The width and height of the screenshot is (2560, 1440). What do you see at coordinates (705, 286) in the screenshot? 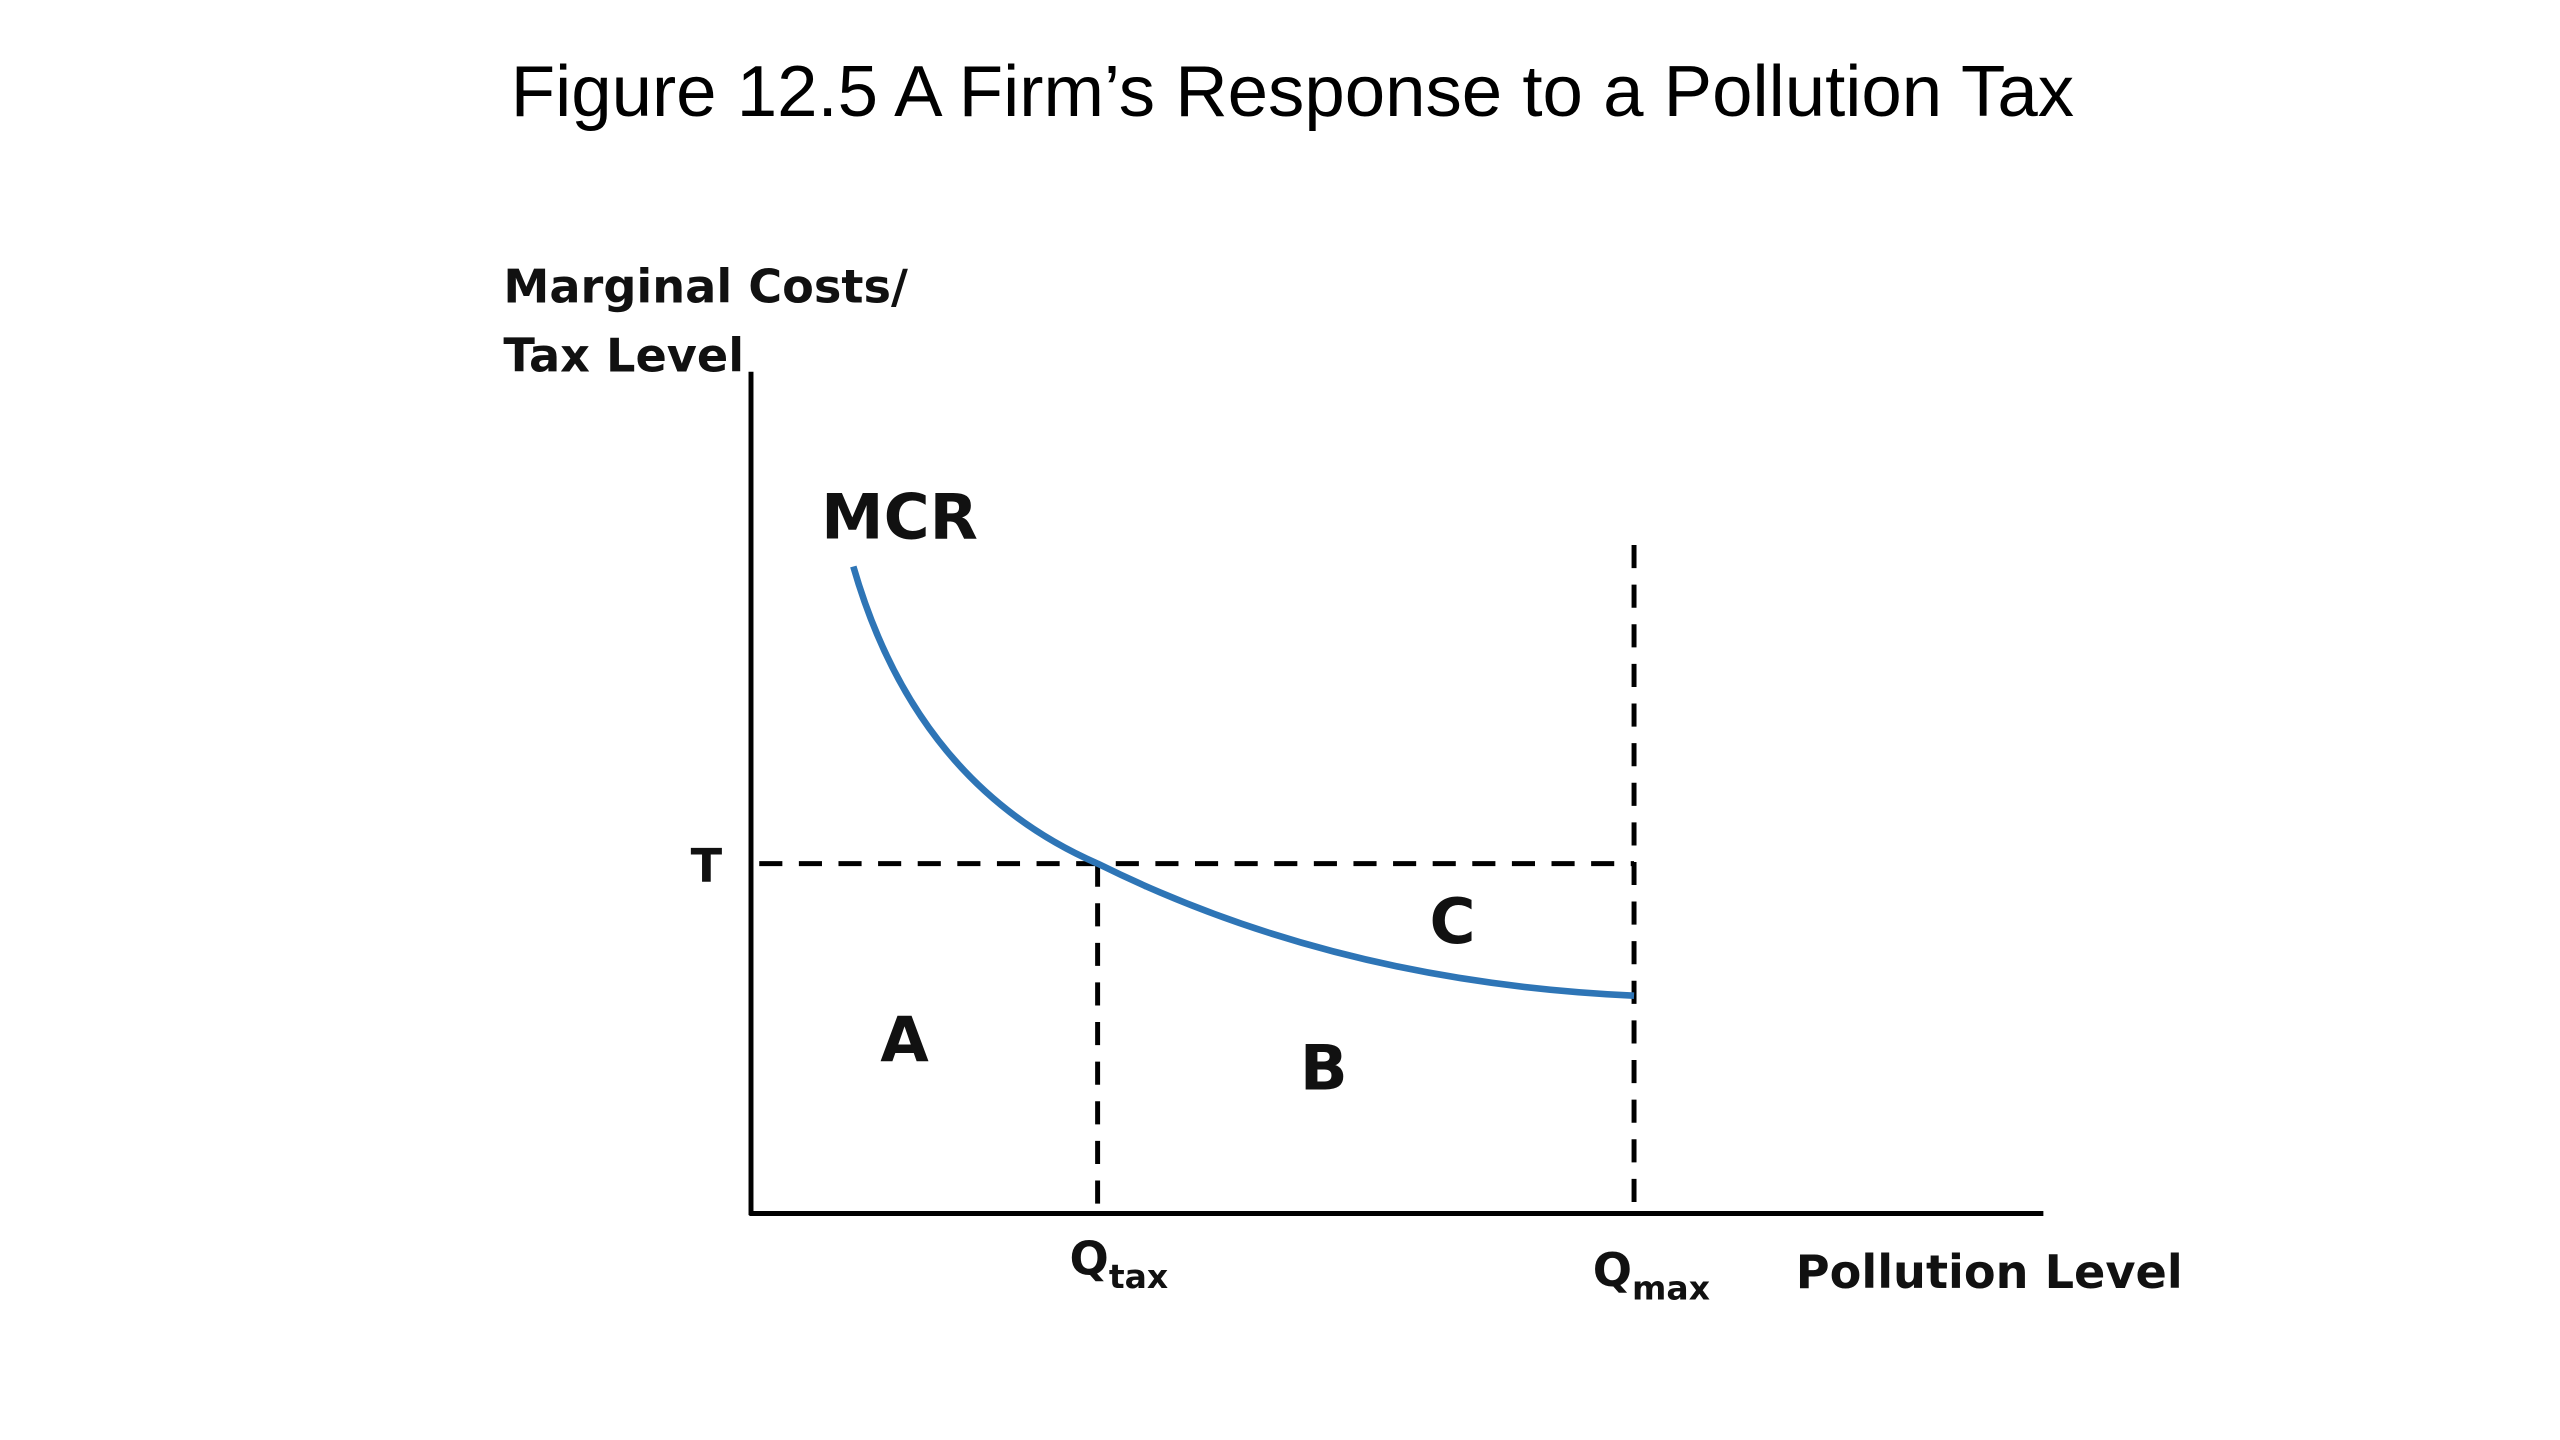
I see `y-axis-label: Marginal Costs/` at bounding box center [705, 286].